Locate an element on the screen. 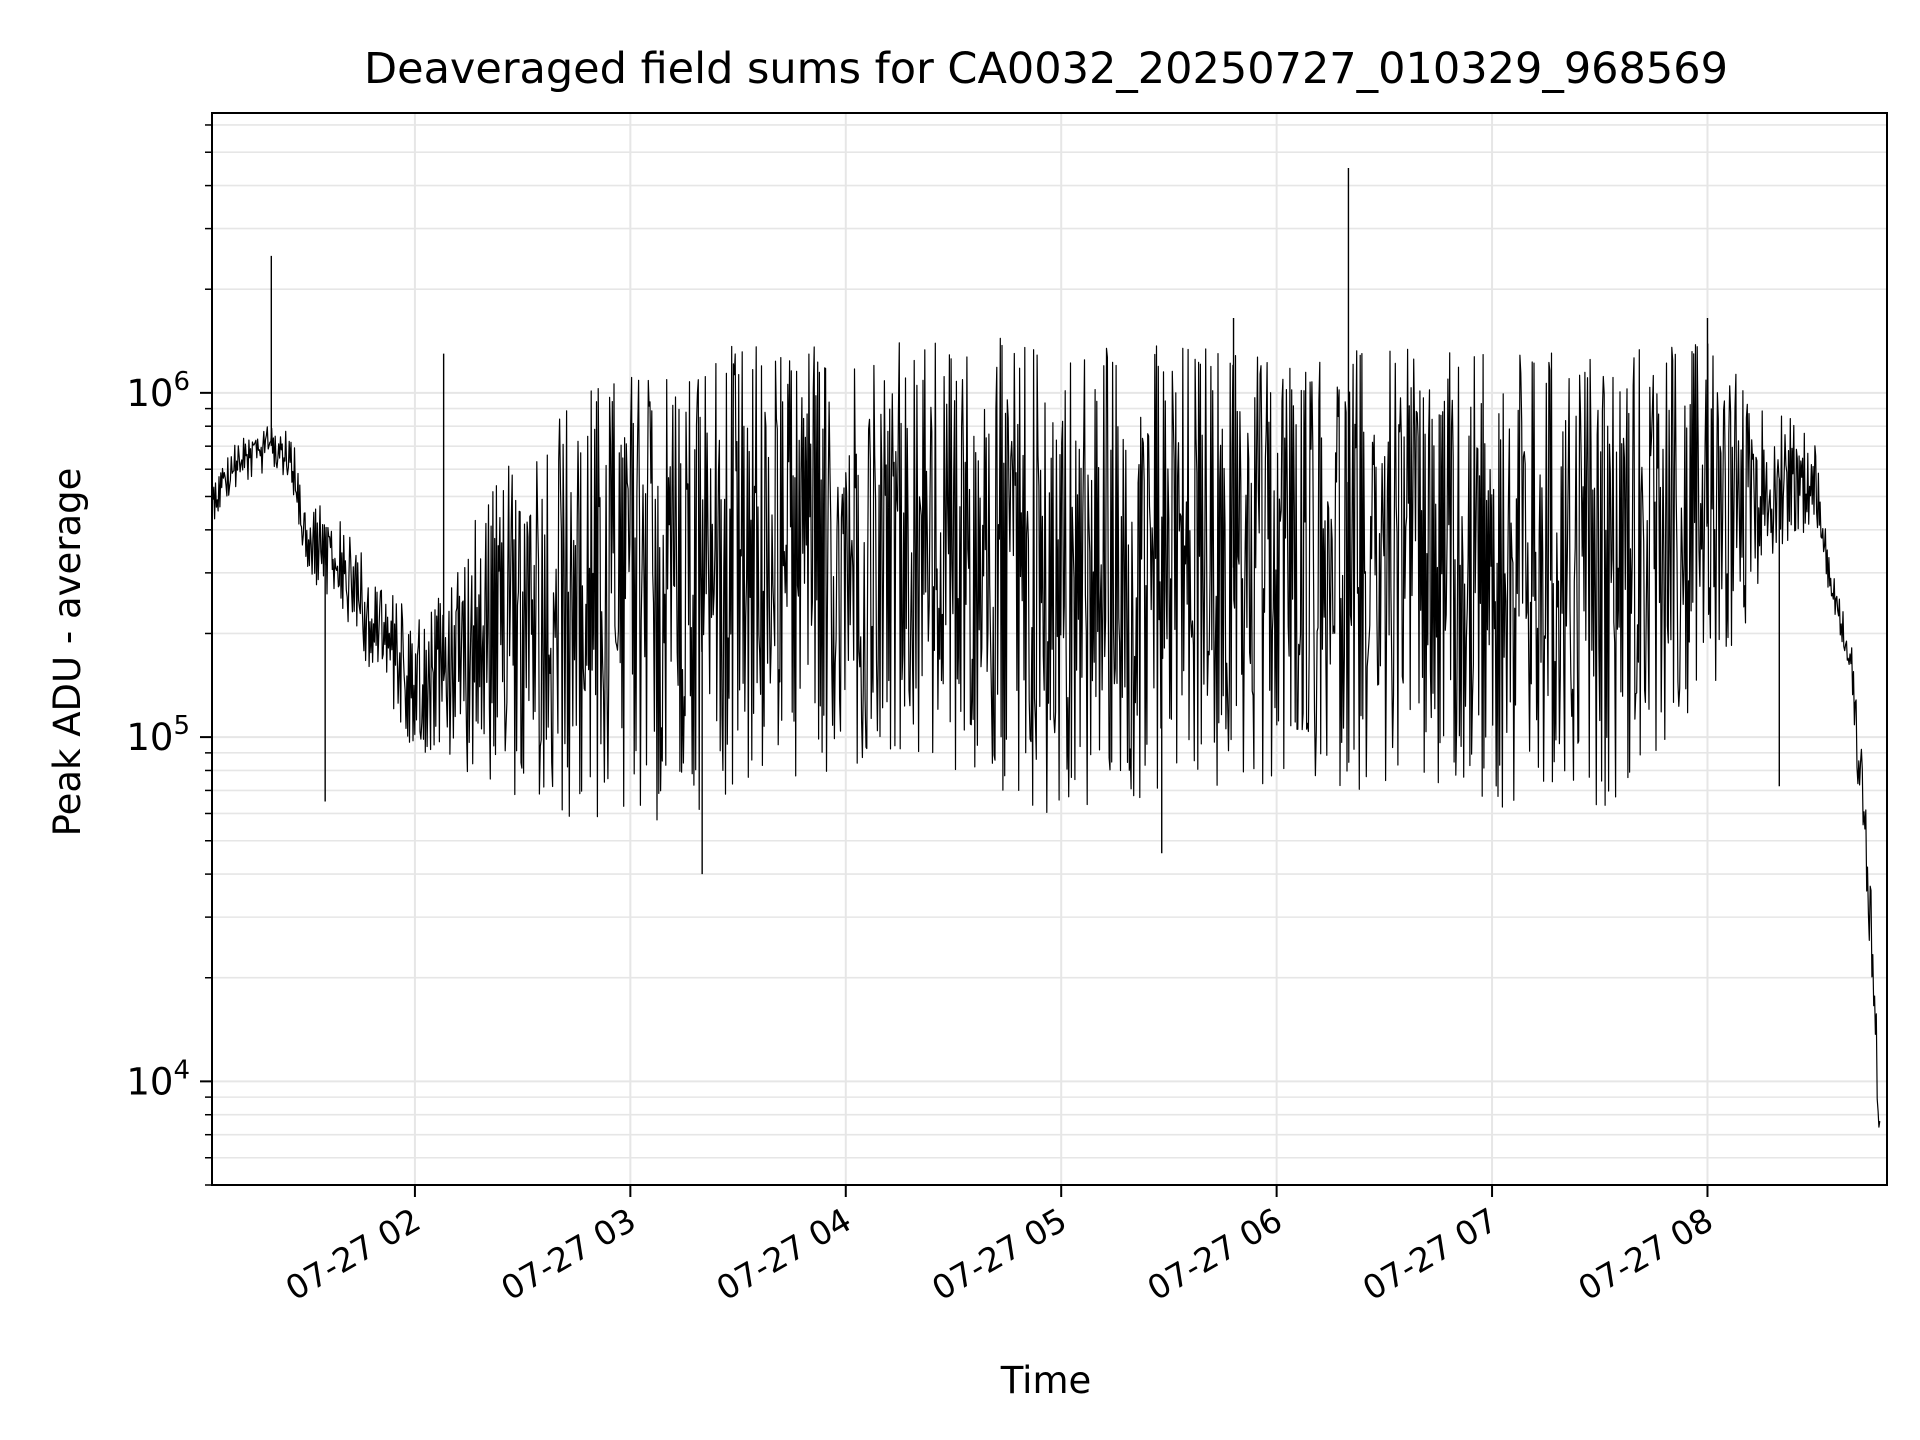  y-axis-ticks: 104 105 106 is located at coordinates (169, 655).